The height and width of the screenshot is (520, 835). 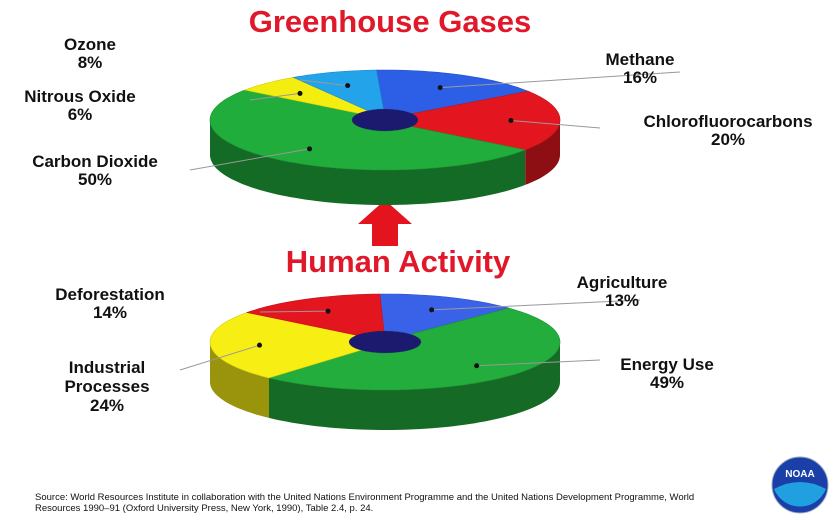 I want to click on category-label: Carbon Dioxide, so click(x=95, y=161).